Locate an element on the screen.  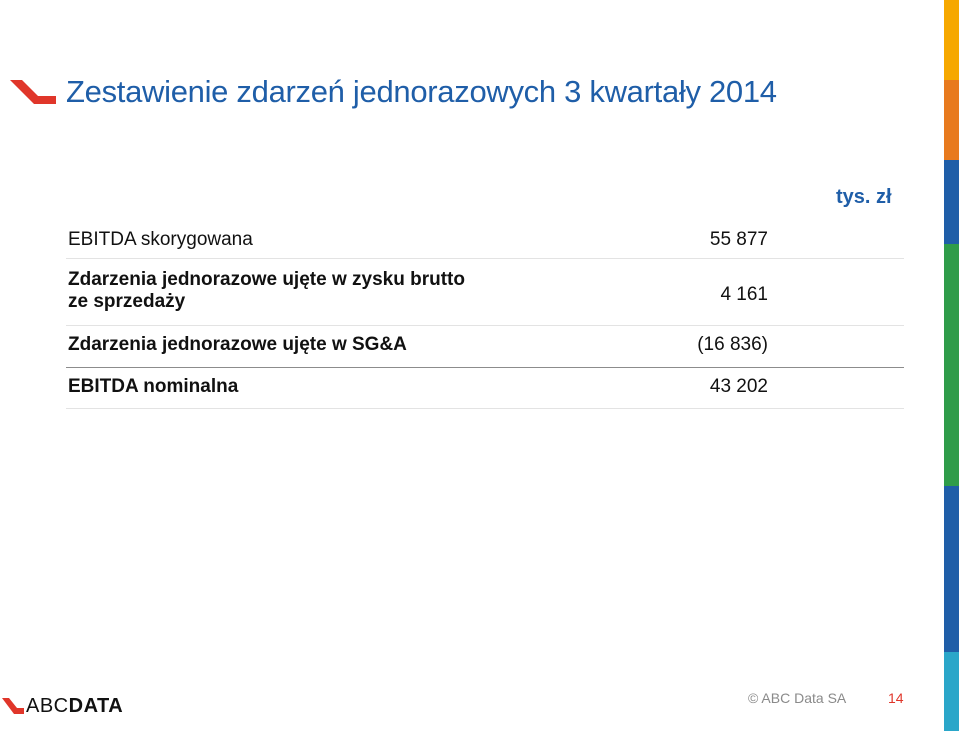
table-row: EBITDA nominalna 43 202 is located at coordinates (485, 388).